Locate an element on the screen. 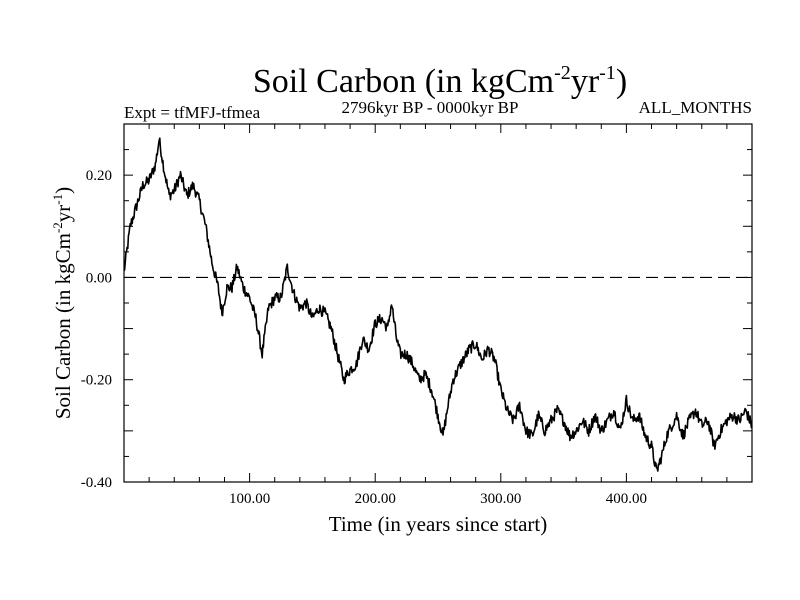 This screenshot has height=600, width=800. y-axis-label: Soil Carbon (in kgCm-2yr-1) is located at coordinates (62, 303).